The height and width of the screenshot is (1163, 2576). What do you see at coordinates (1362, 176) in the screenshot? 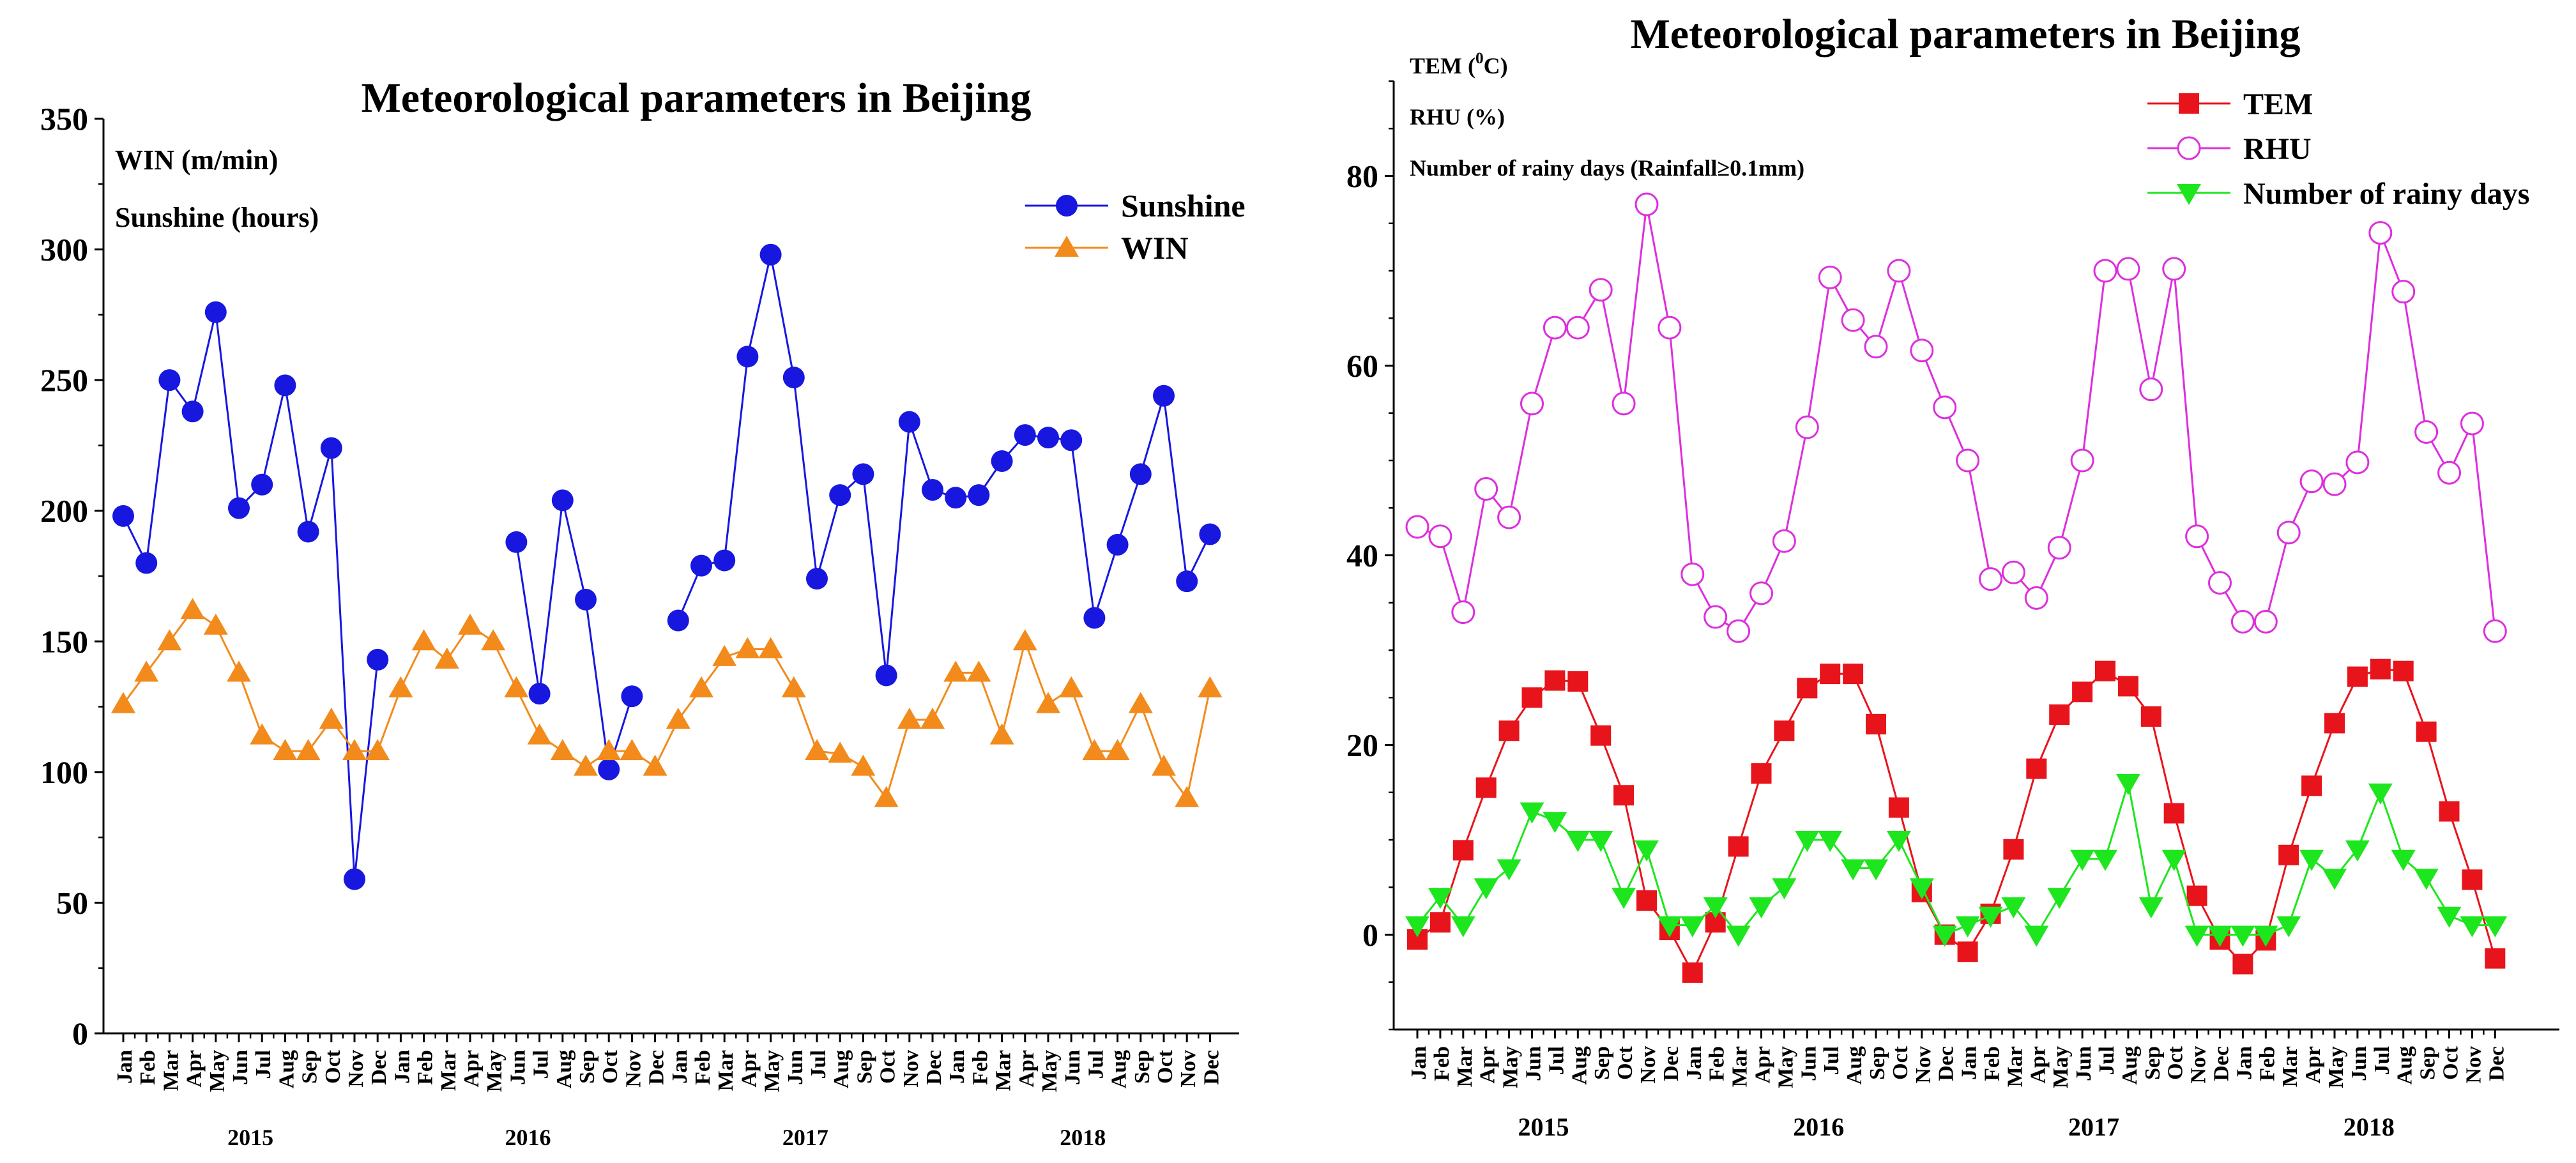
I see `y-tick-label: 80` at bounding box center [1362, 176].